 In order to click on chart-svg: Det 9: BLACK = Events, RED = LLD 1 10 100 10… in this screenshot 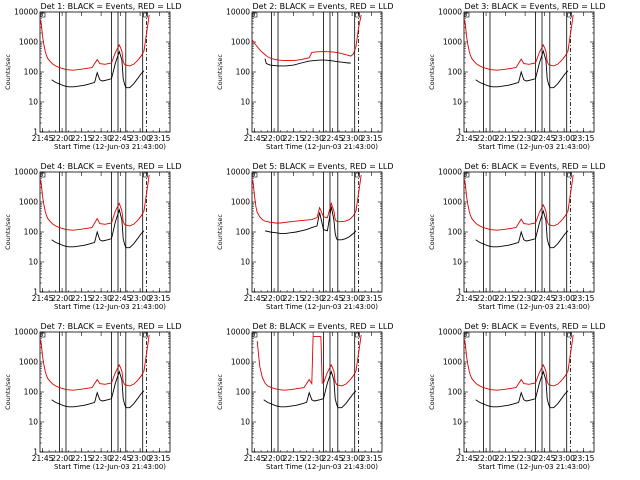, I will do `click(517, 396)`.